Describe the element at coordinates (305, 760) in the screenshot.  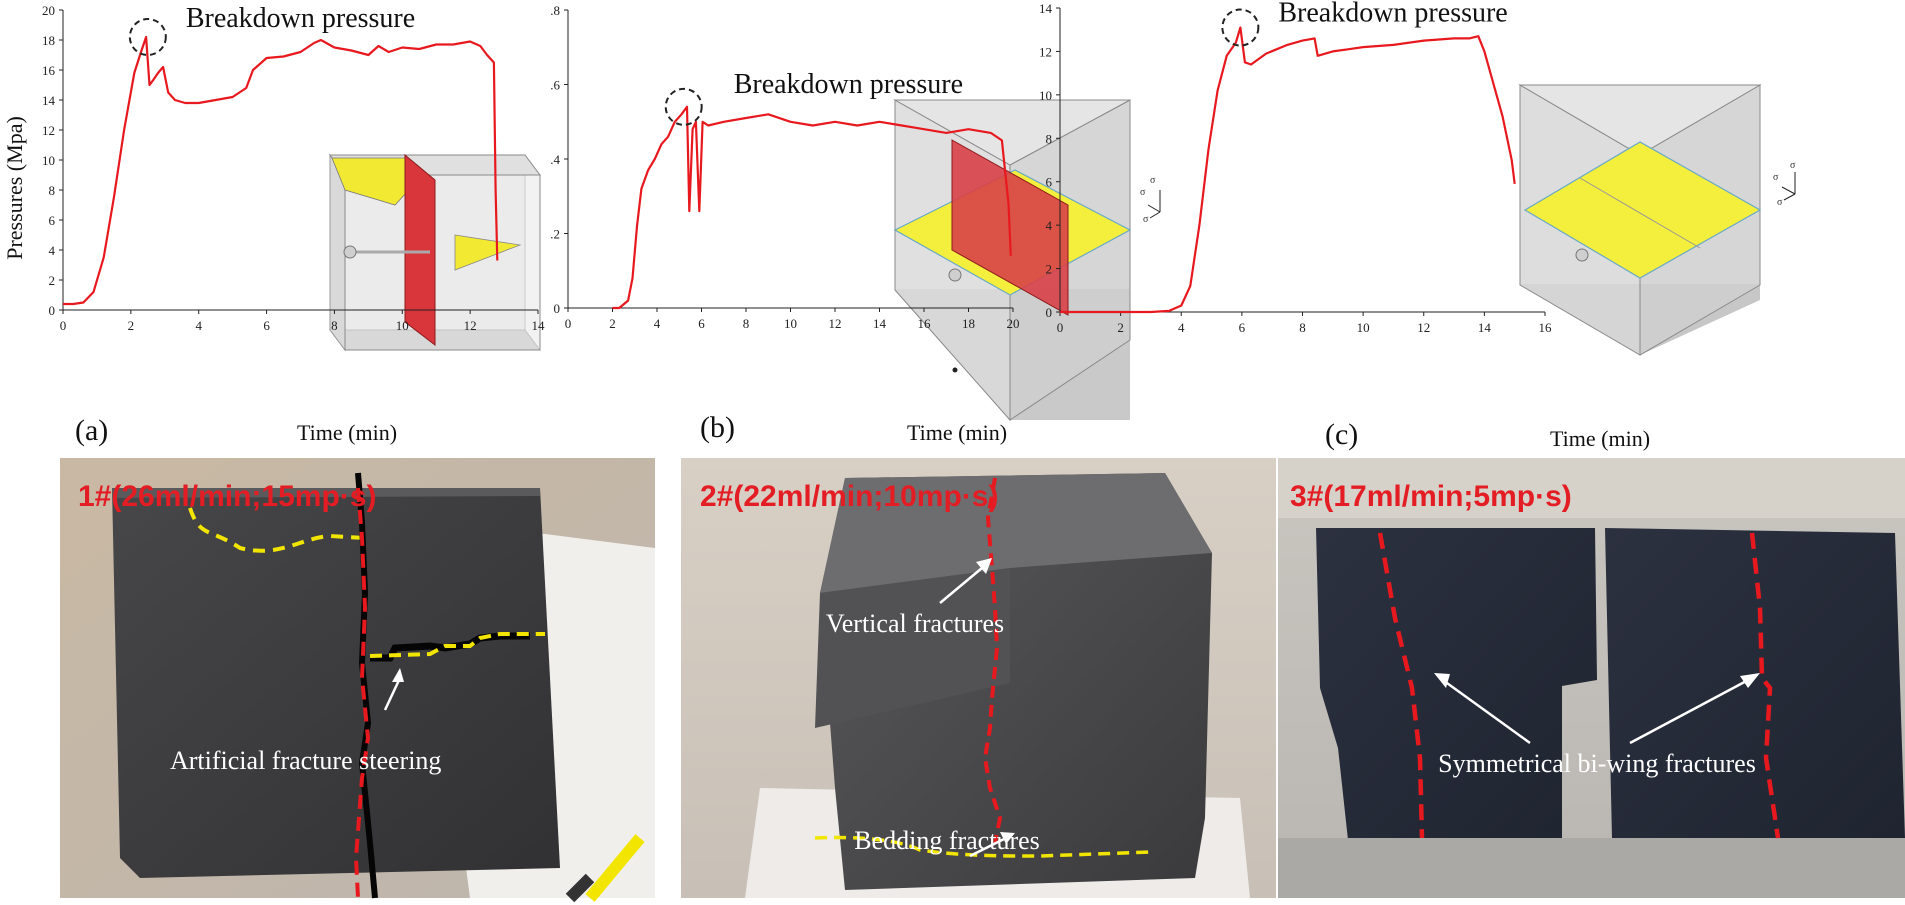
I see `fracture-label-a: Artificial fracture steering` at that location.